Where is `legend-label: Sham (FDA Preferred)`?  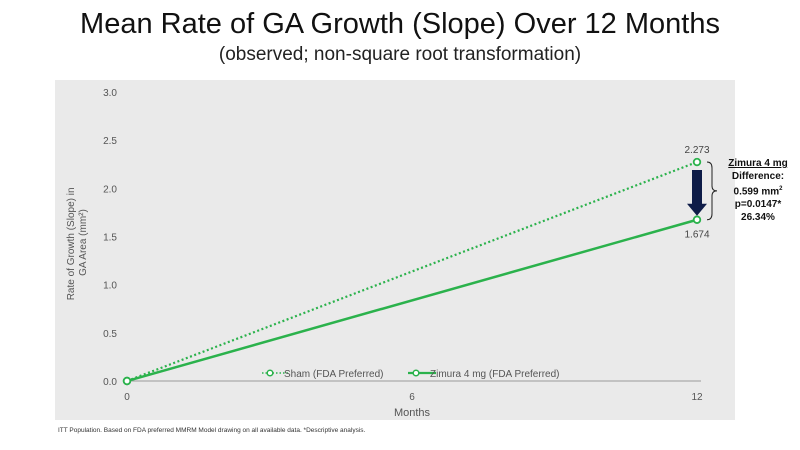 legend-label: Sham (FDA Preferred) is located at coordinates (333, 374).